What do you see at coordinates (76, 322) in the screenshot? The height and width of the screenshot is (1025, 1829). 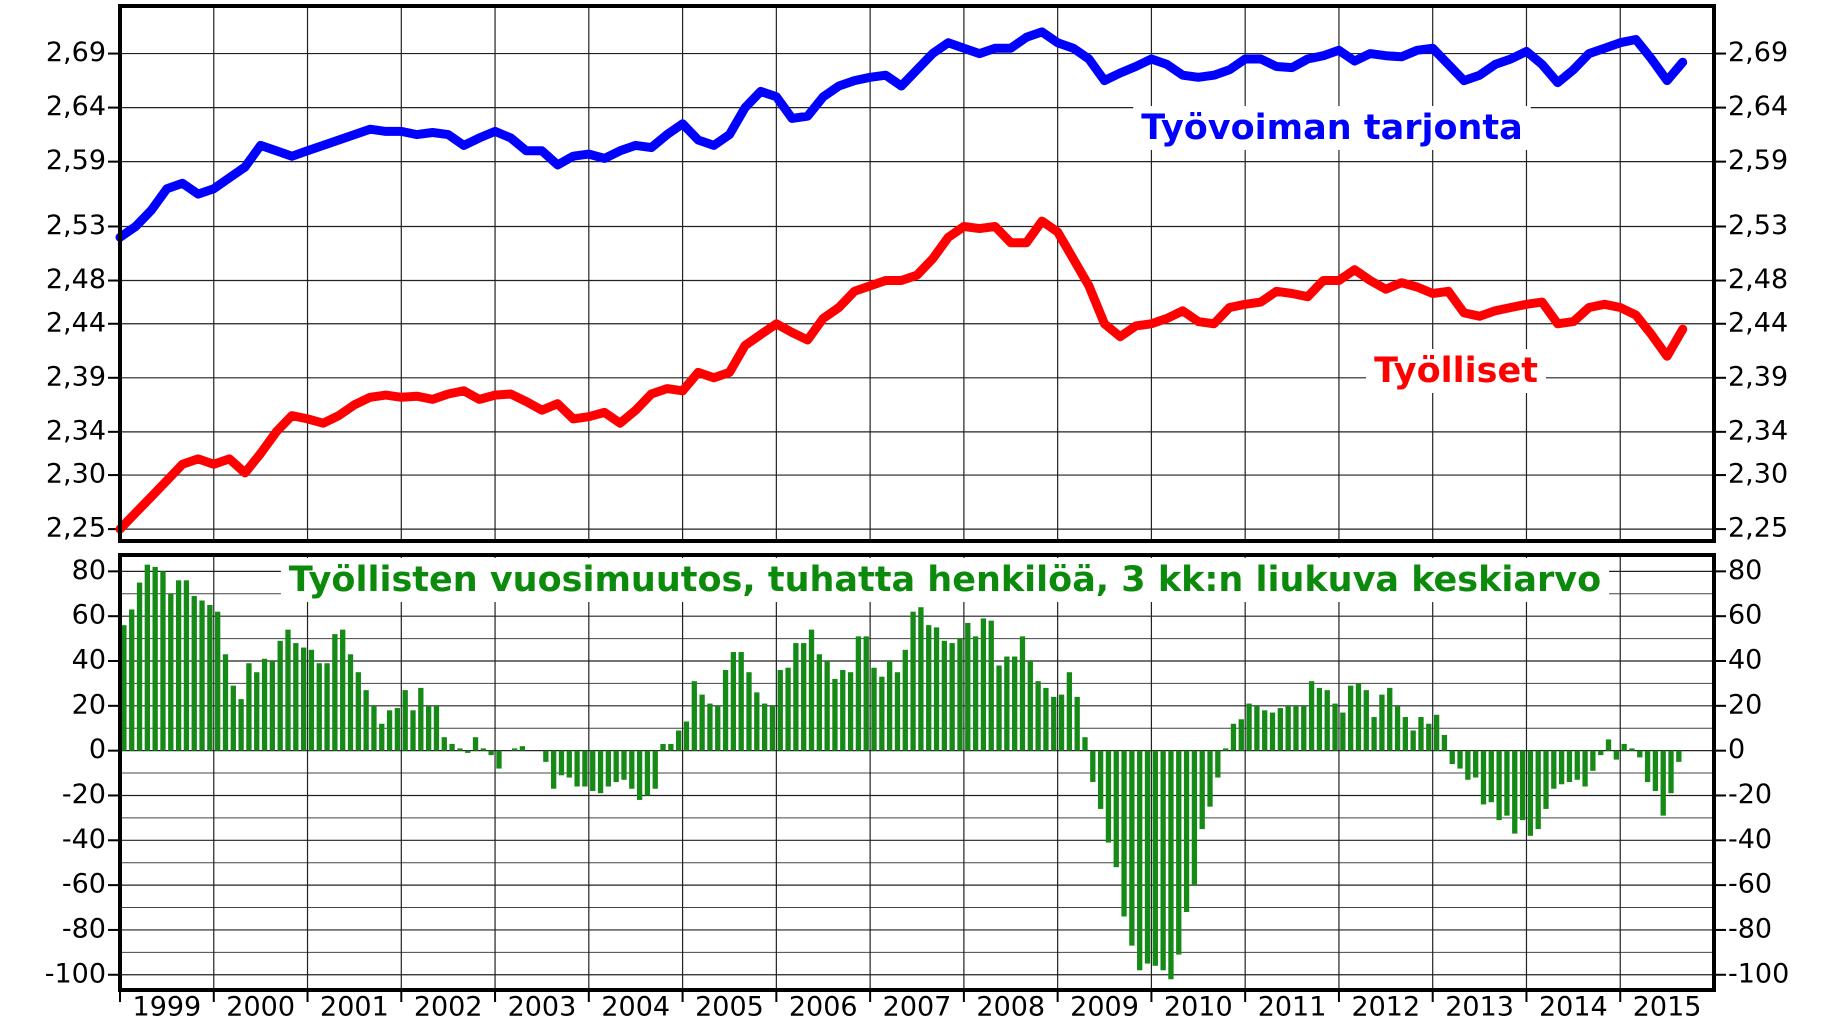 I see `y-tick-label: 2,44` at bounding box center [76, 322].